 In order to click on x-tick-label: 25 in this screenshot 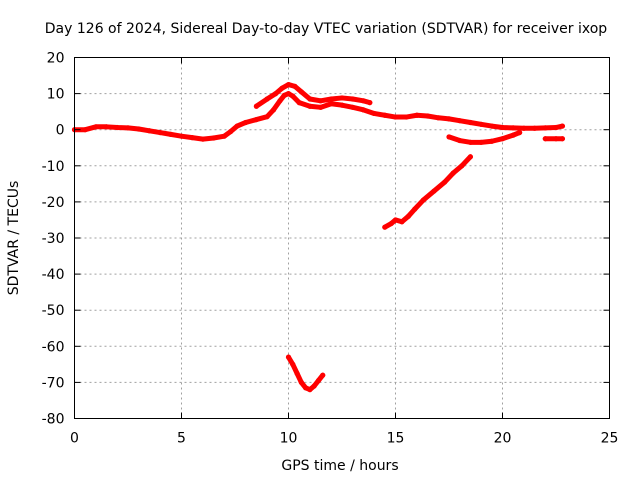, I will do `click(610, 439)`.